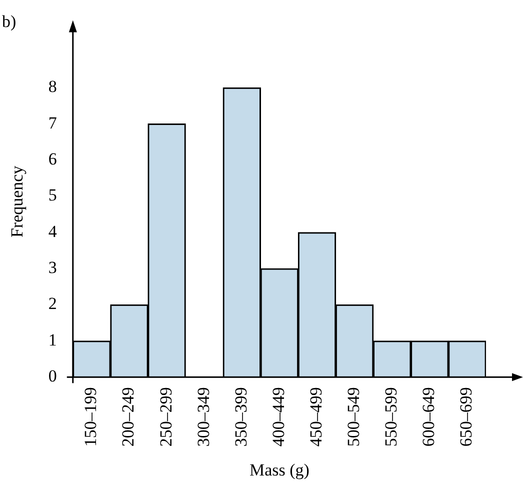 This screenshot has width=524, height=485. Describe the element at coordinates (52, 195) in the screenshot. I see `y-tick-label: 5` at that location.